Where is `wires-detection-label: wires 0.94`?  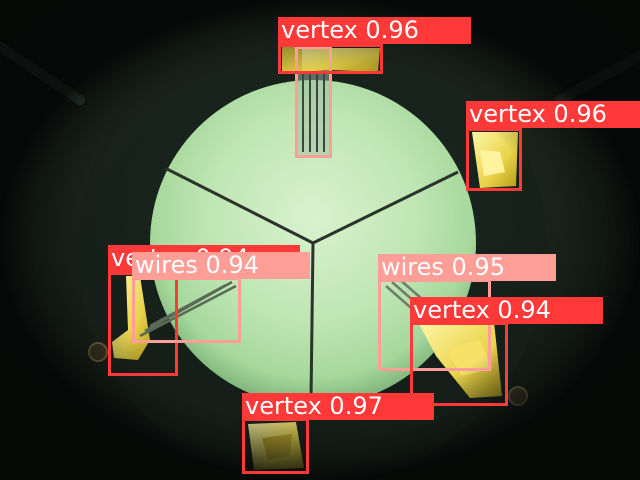 wires-detection-label: wires 0.94 is located at coordinates (221, 265).